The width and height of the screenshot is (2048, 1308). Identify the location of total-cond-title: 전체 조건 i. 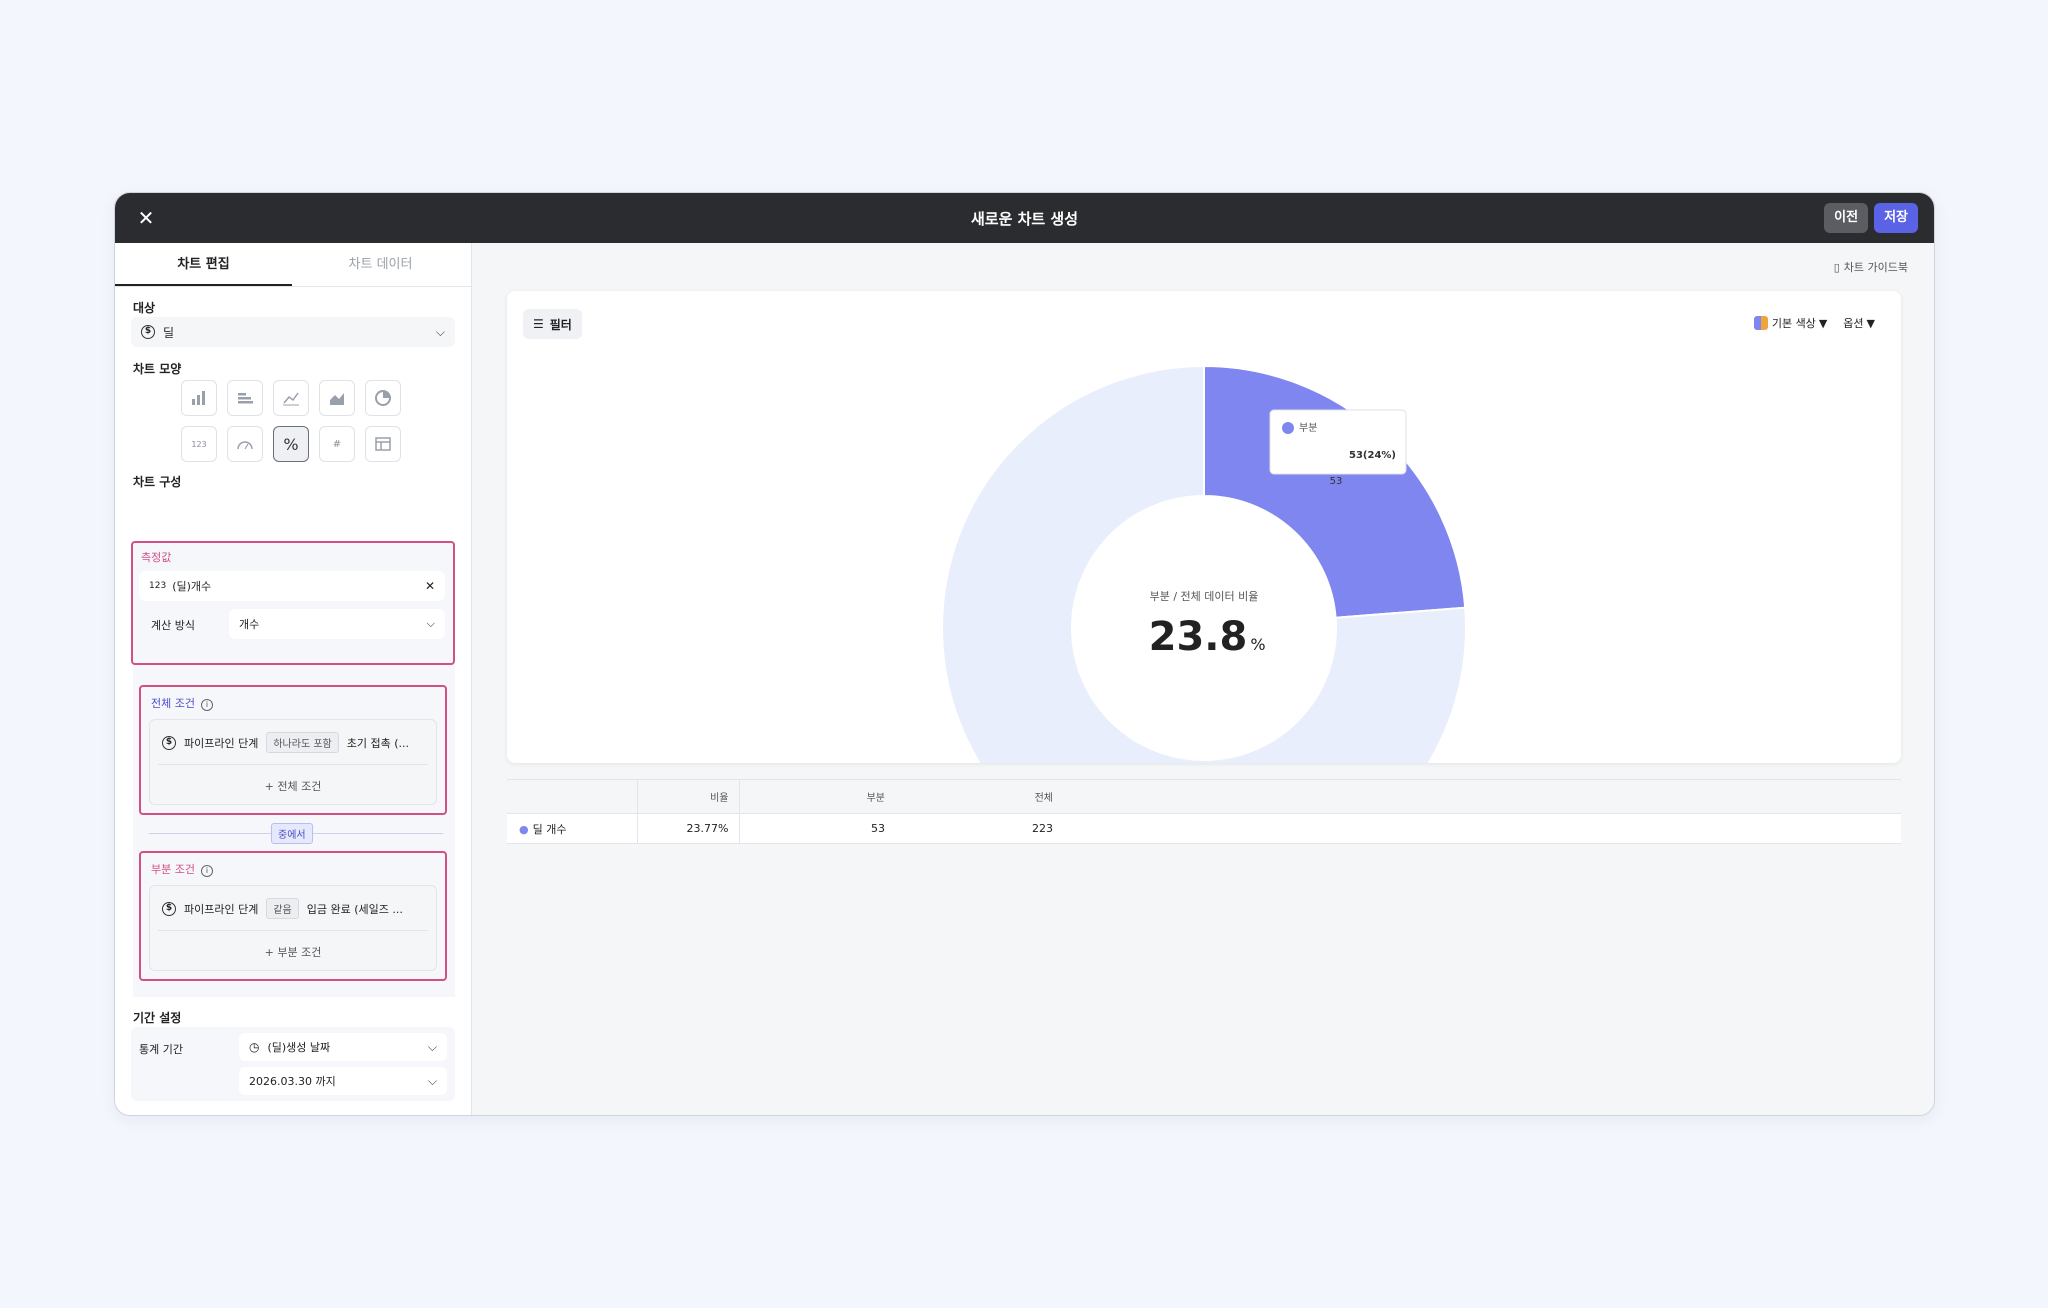
(182, 703).